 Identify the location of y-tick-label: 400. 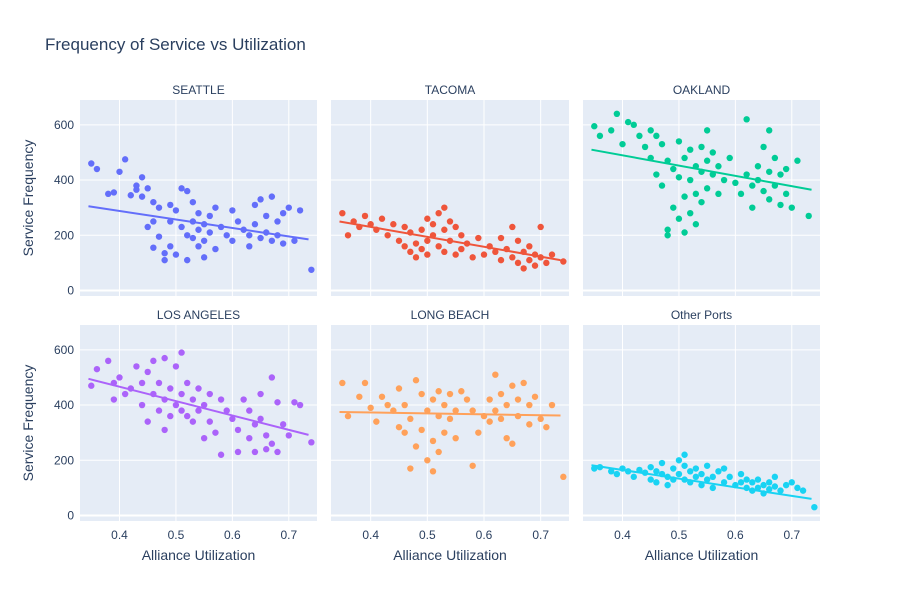
(64, 405).